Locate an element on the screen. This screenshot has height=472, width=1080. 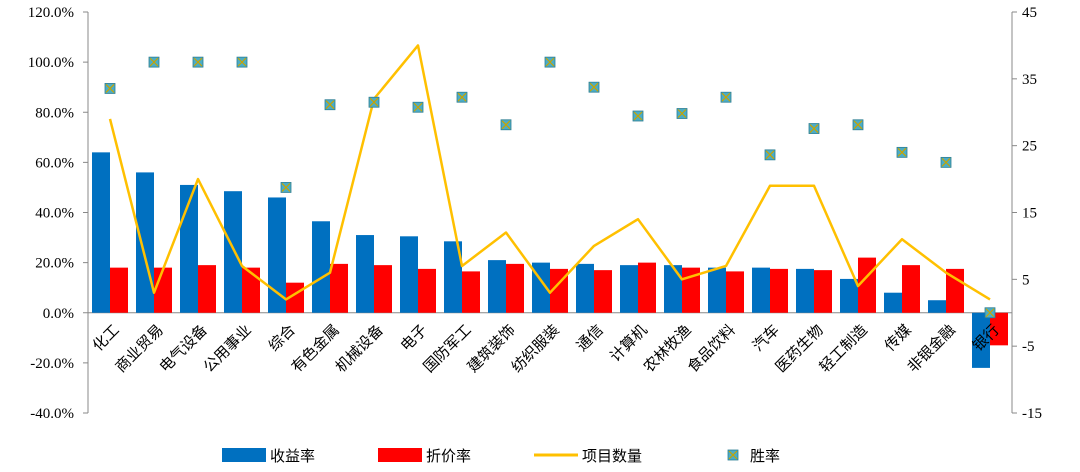
category-label: 纺织服装 is located at coordinates (535, 348).